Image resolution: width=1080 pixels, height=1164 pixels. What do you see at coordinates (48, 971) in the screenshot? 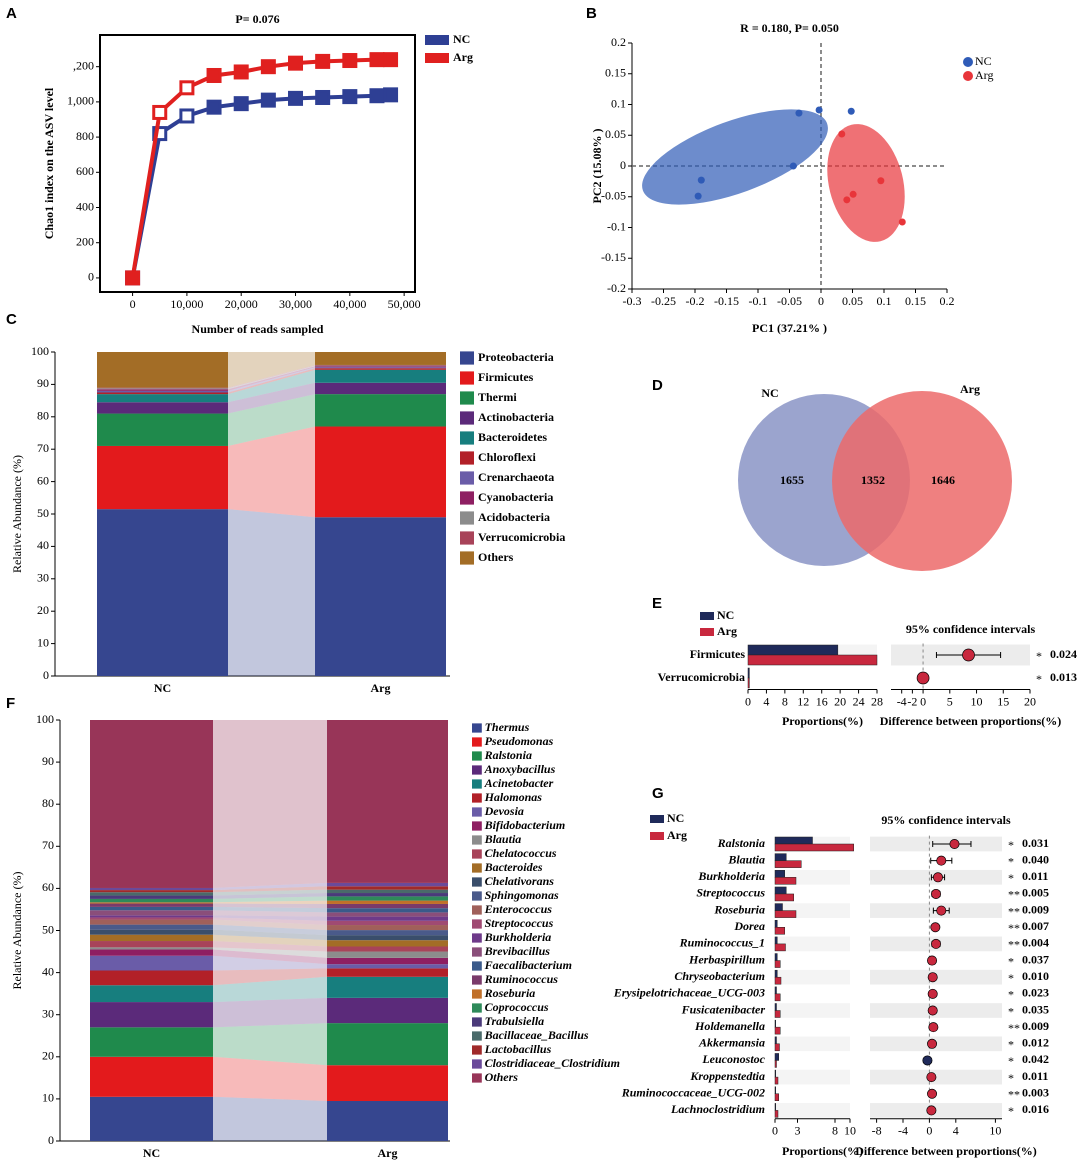
I see `y-tick-label: 40` at bounding box center [48, 971].